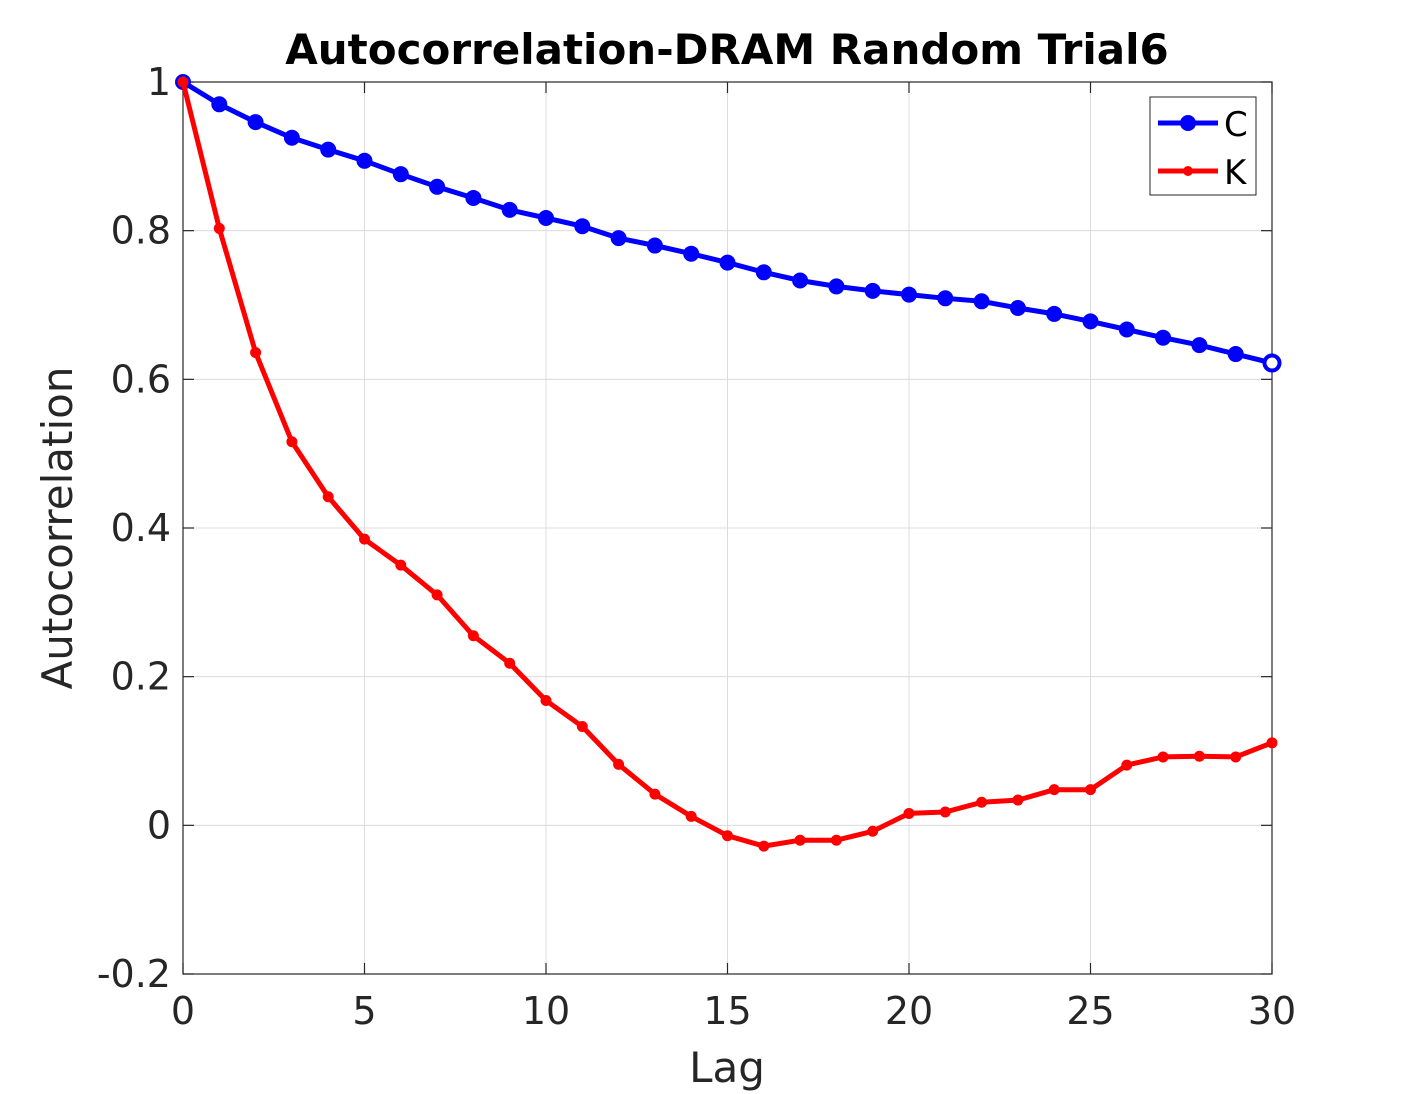  Describe the element at coordinates (1272, 1011) in the screenshot. I see `x-tick-label: 30` at that location.